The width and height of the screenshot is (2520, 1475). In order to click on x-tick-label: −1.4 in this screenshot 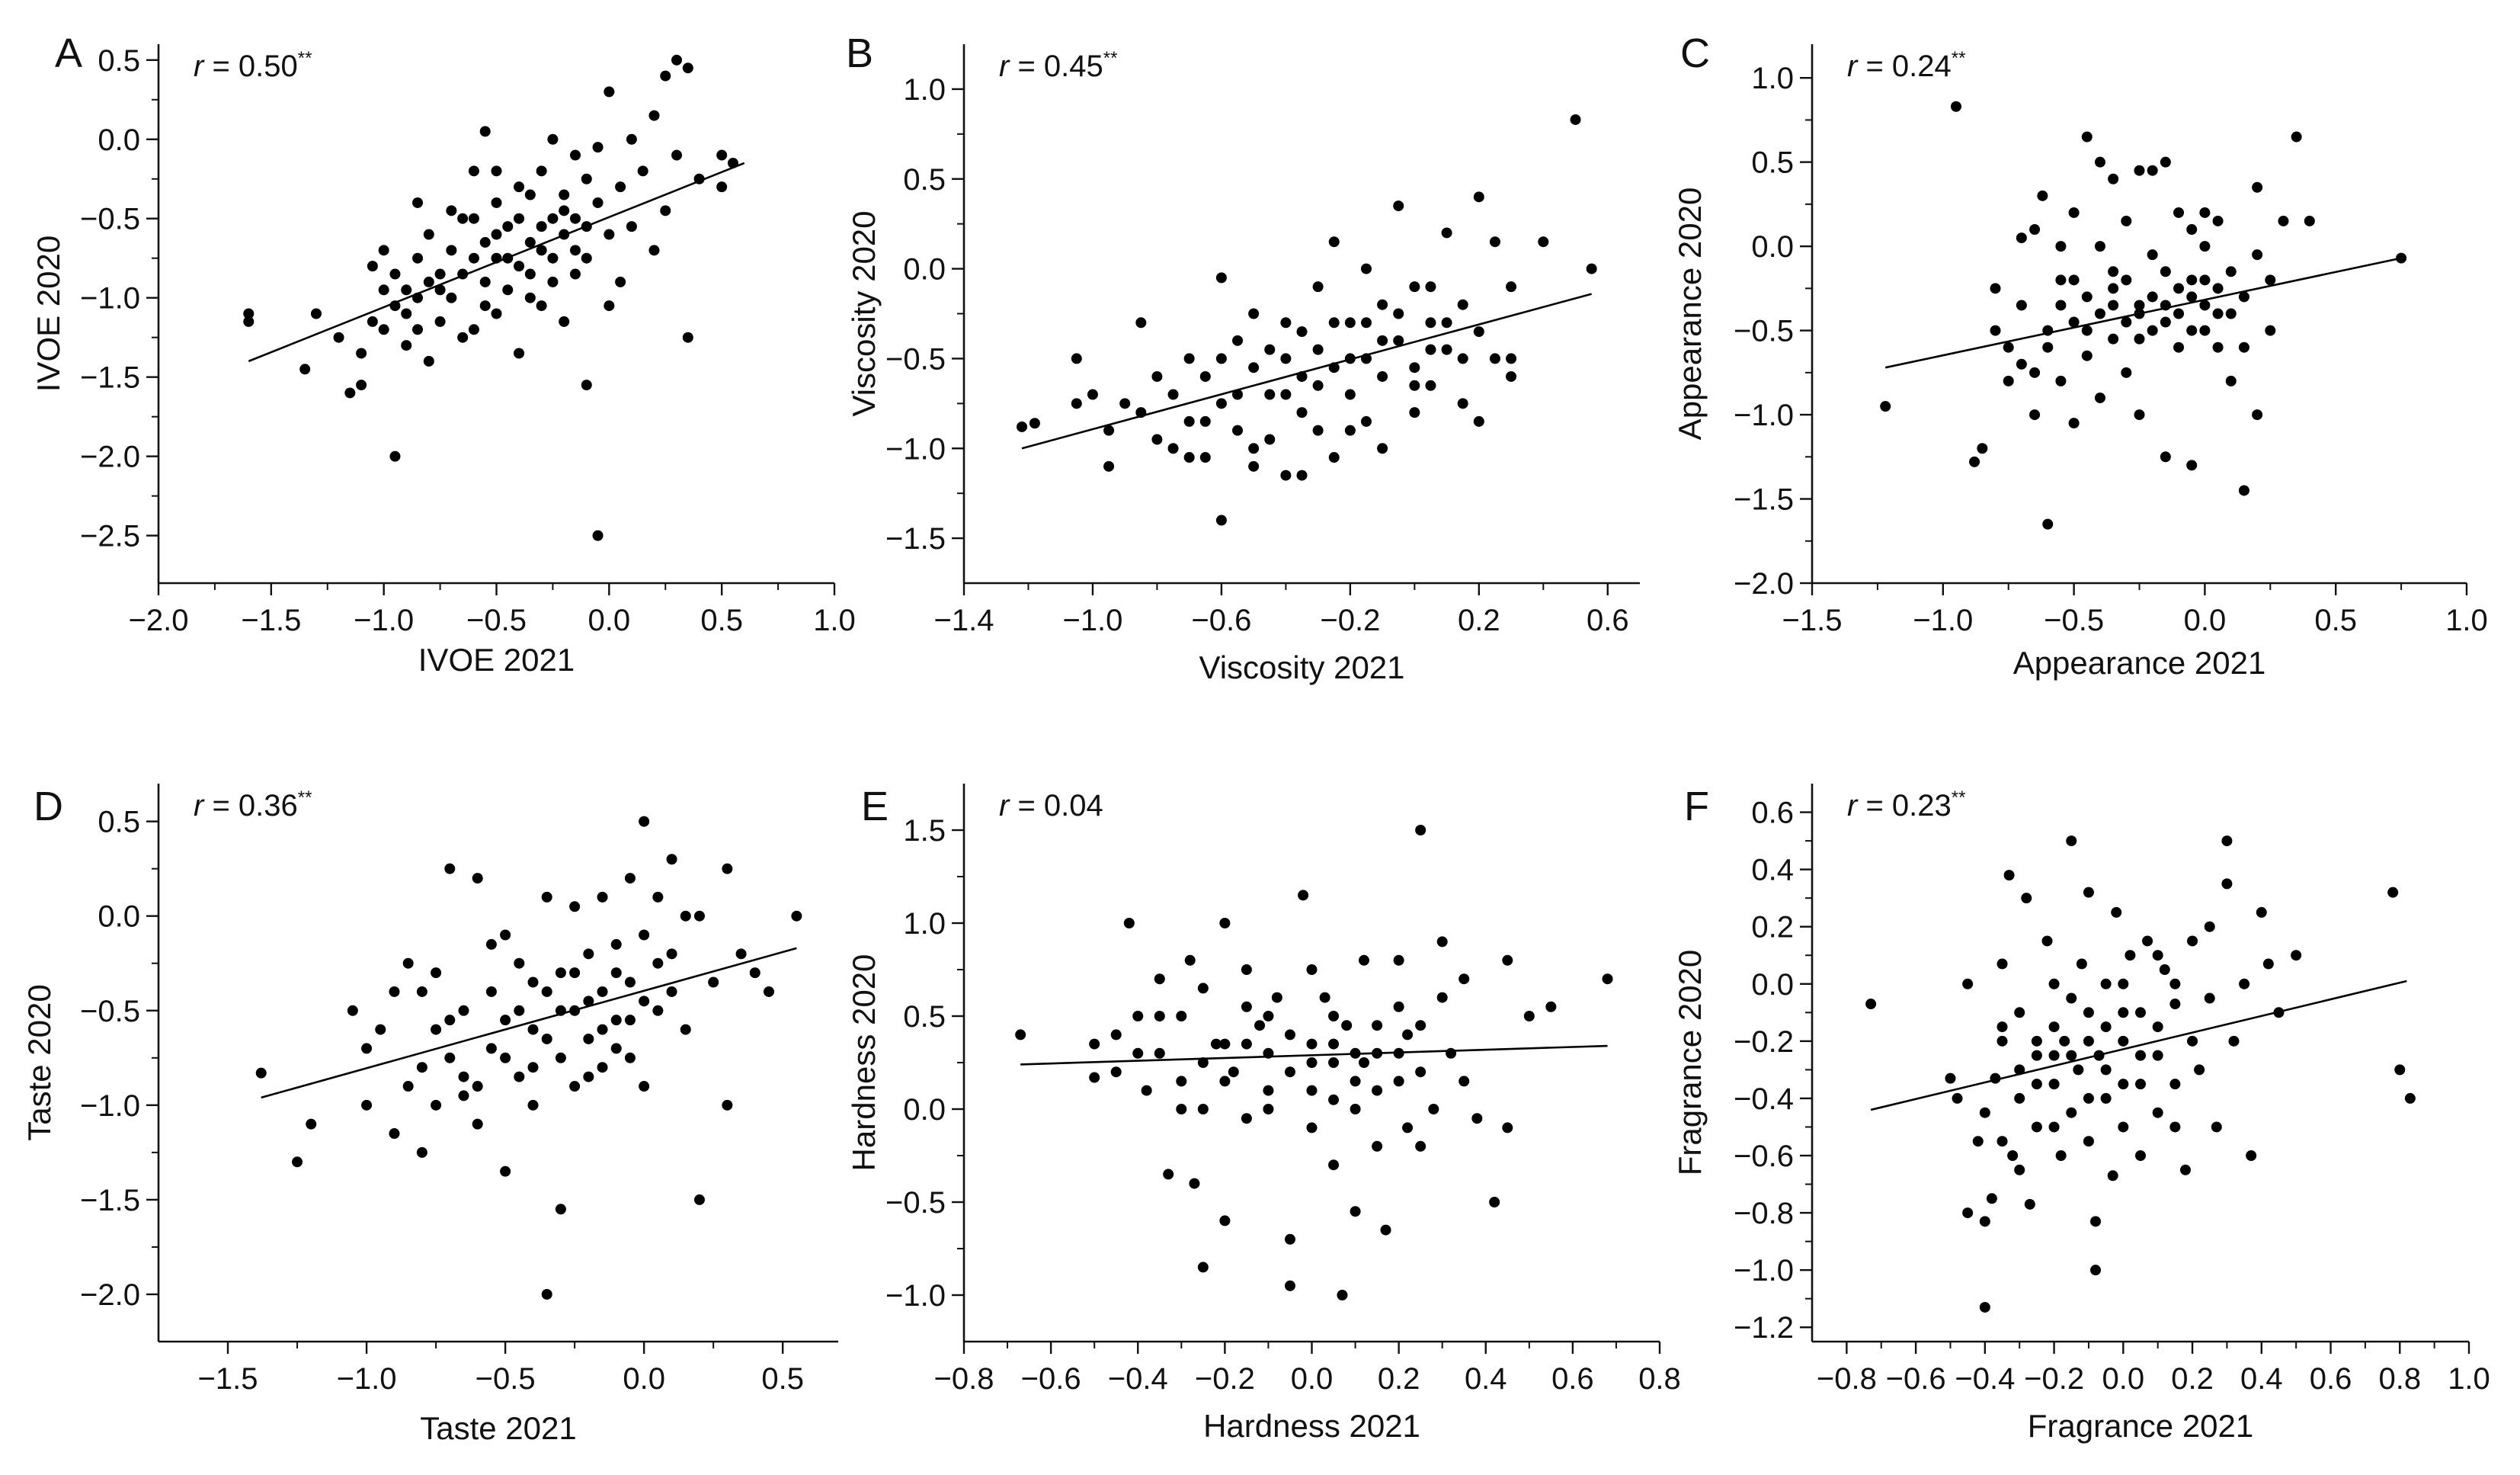, I will do `click(964, 620)`.